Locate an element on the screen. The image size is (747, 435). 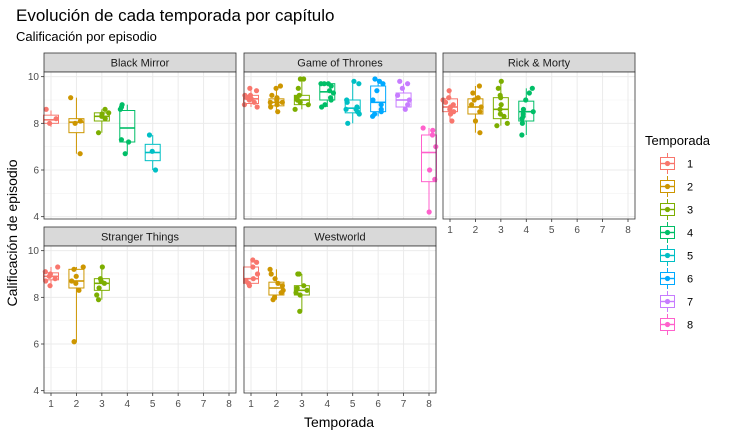
chart-subtitle: Calificación por episodio is located at coordinates (86, 36).